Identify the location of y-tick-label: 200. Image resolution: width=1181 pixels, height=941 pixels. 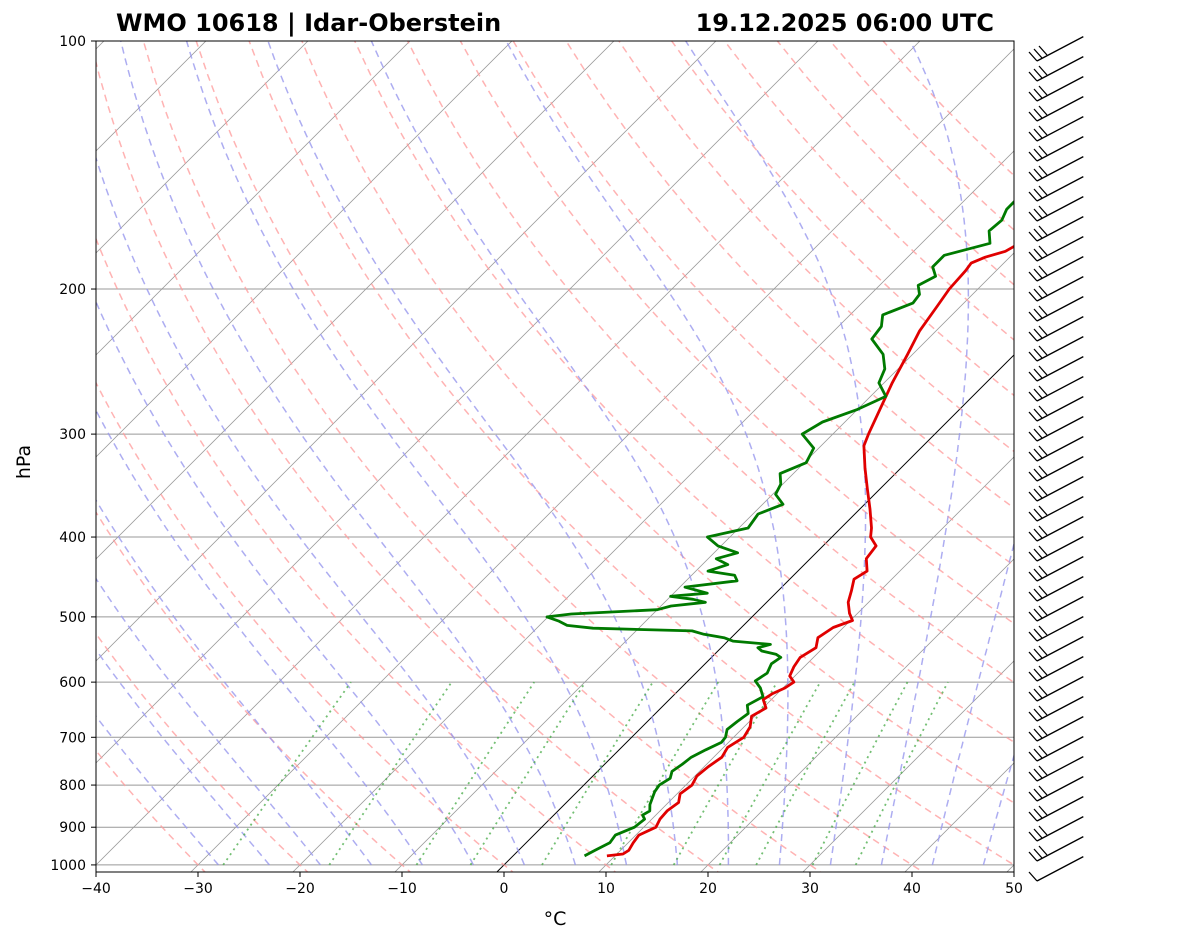
(72, 290).